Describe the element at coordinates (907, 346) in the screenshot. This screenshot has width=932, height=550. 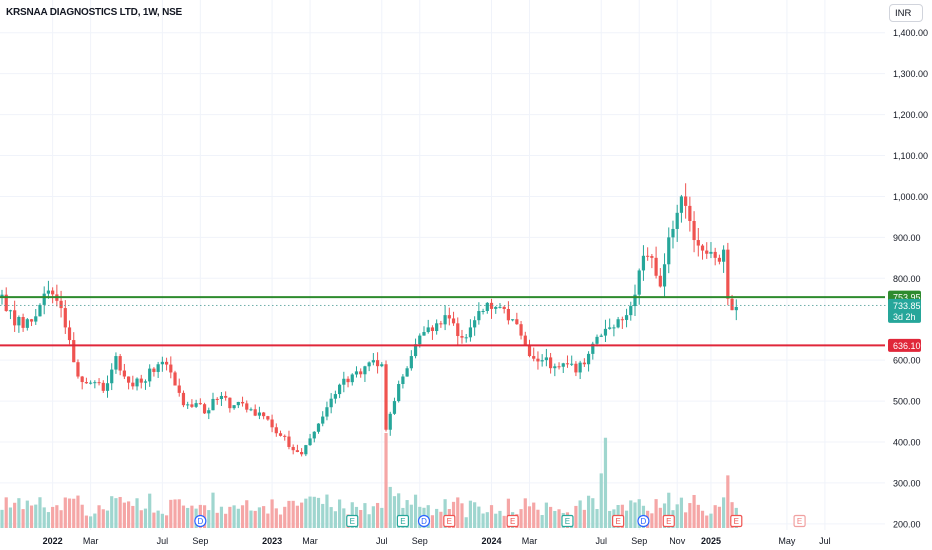
I see `support-price-label: 636.10` at that location.